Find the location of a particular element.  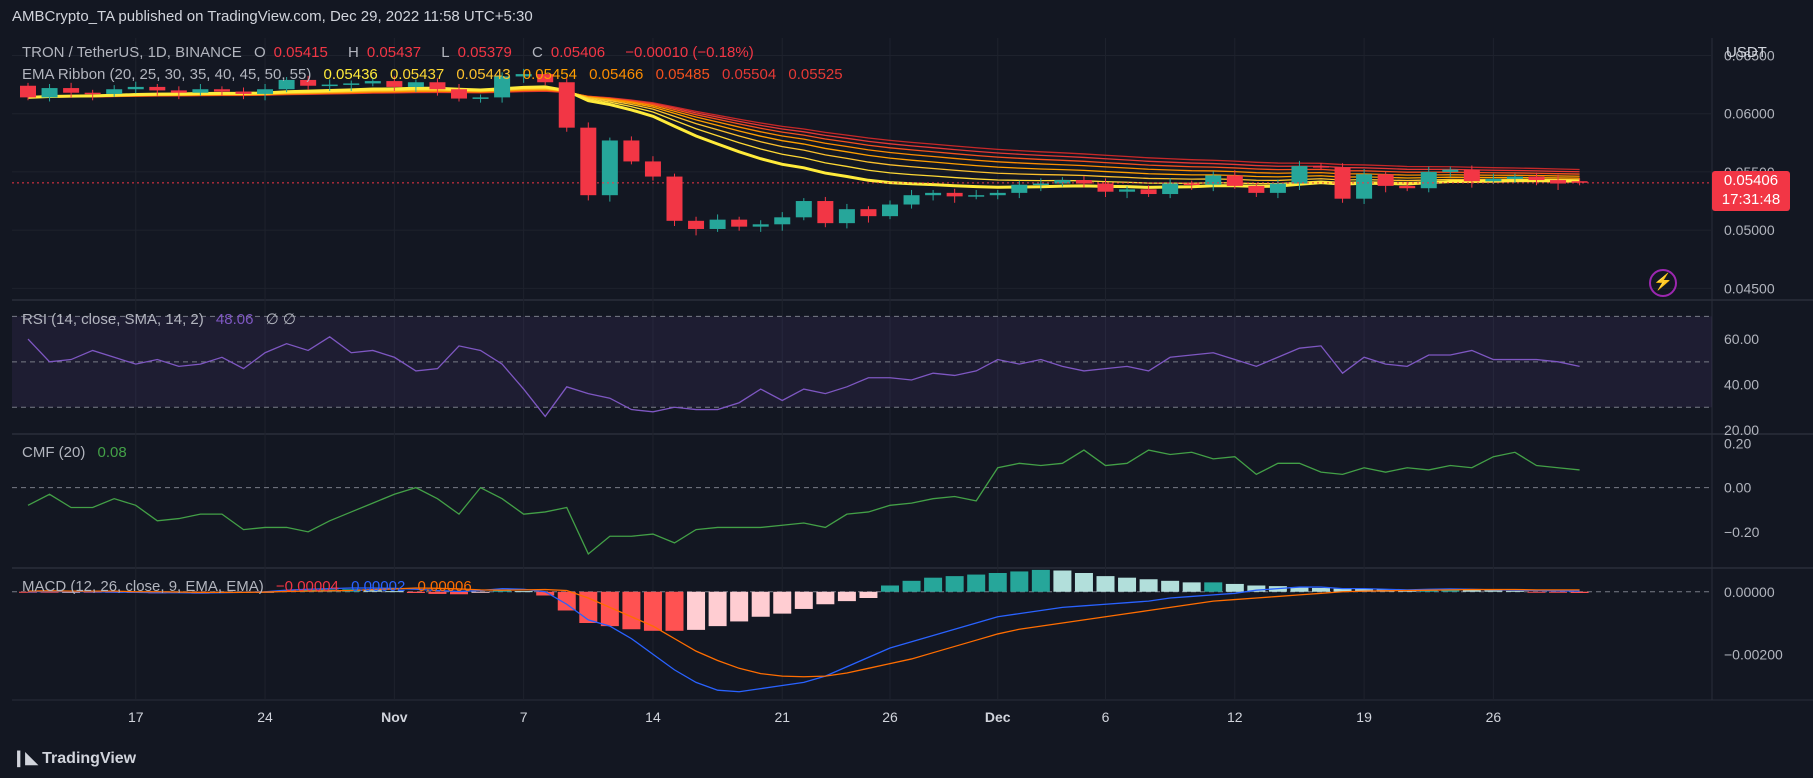

x-tick-label: 14 is located at coordinates (653, 717).